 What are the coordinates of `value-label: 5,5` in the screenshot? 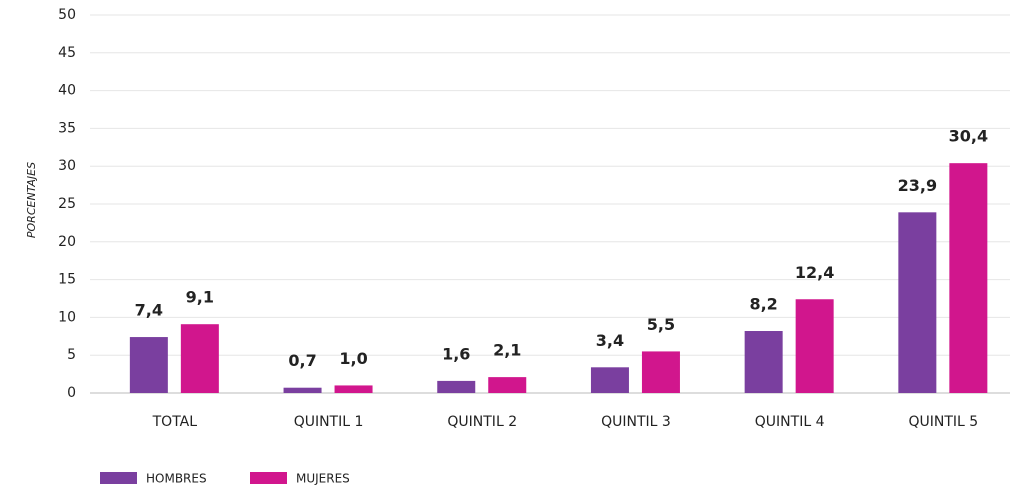 It's located at (661, 324).